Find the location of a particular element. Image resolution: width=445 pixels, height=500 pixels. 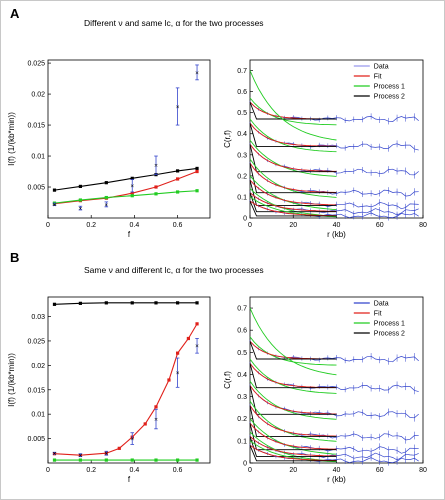

x-tick-label: 20 is located at coordinates (293, 470).